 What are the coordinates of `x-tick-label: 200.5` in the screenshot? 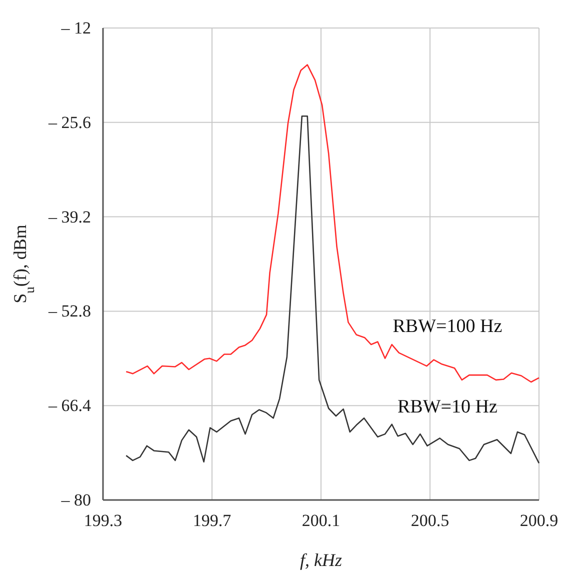 It's located at (430, 520).